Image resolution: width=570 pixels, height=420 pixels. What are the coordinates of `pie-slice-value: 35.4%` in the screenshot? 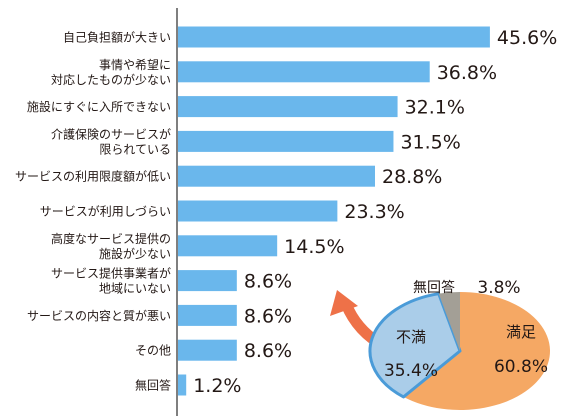 It's located at (411, 371).